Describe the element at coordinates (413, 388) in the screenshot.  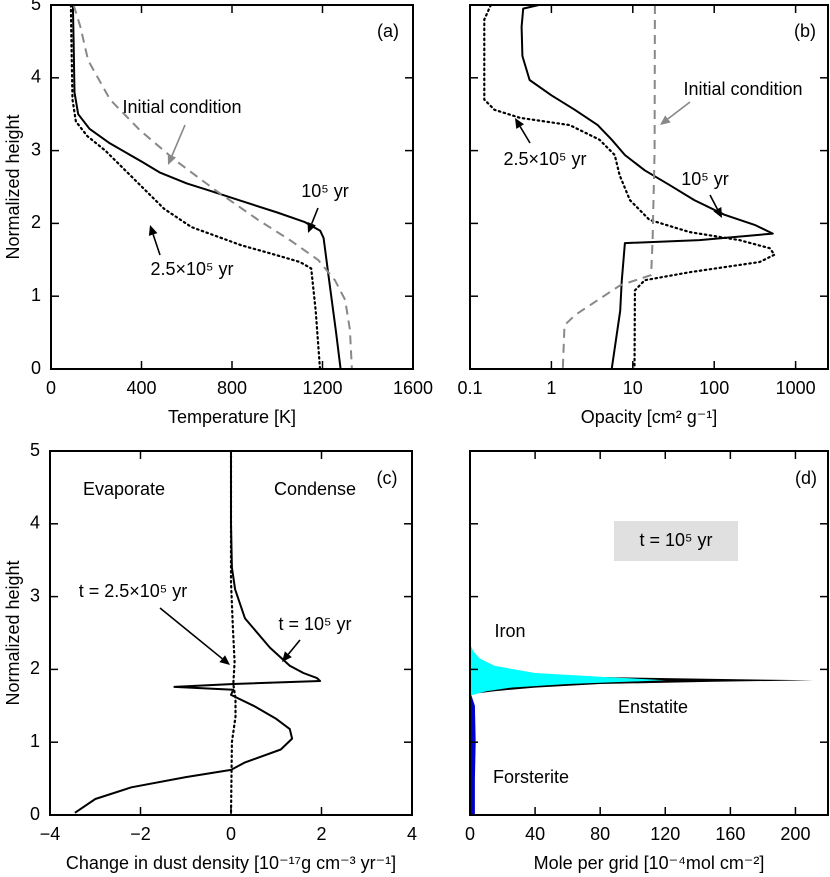
I see `x-tick-label: 1600` at that location.